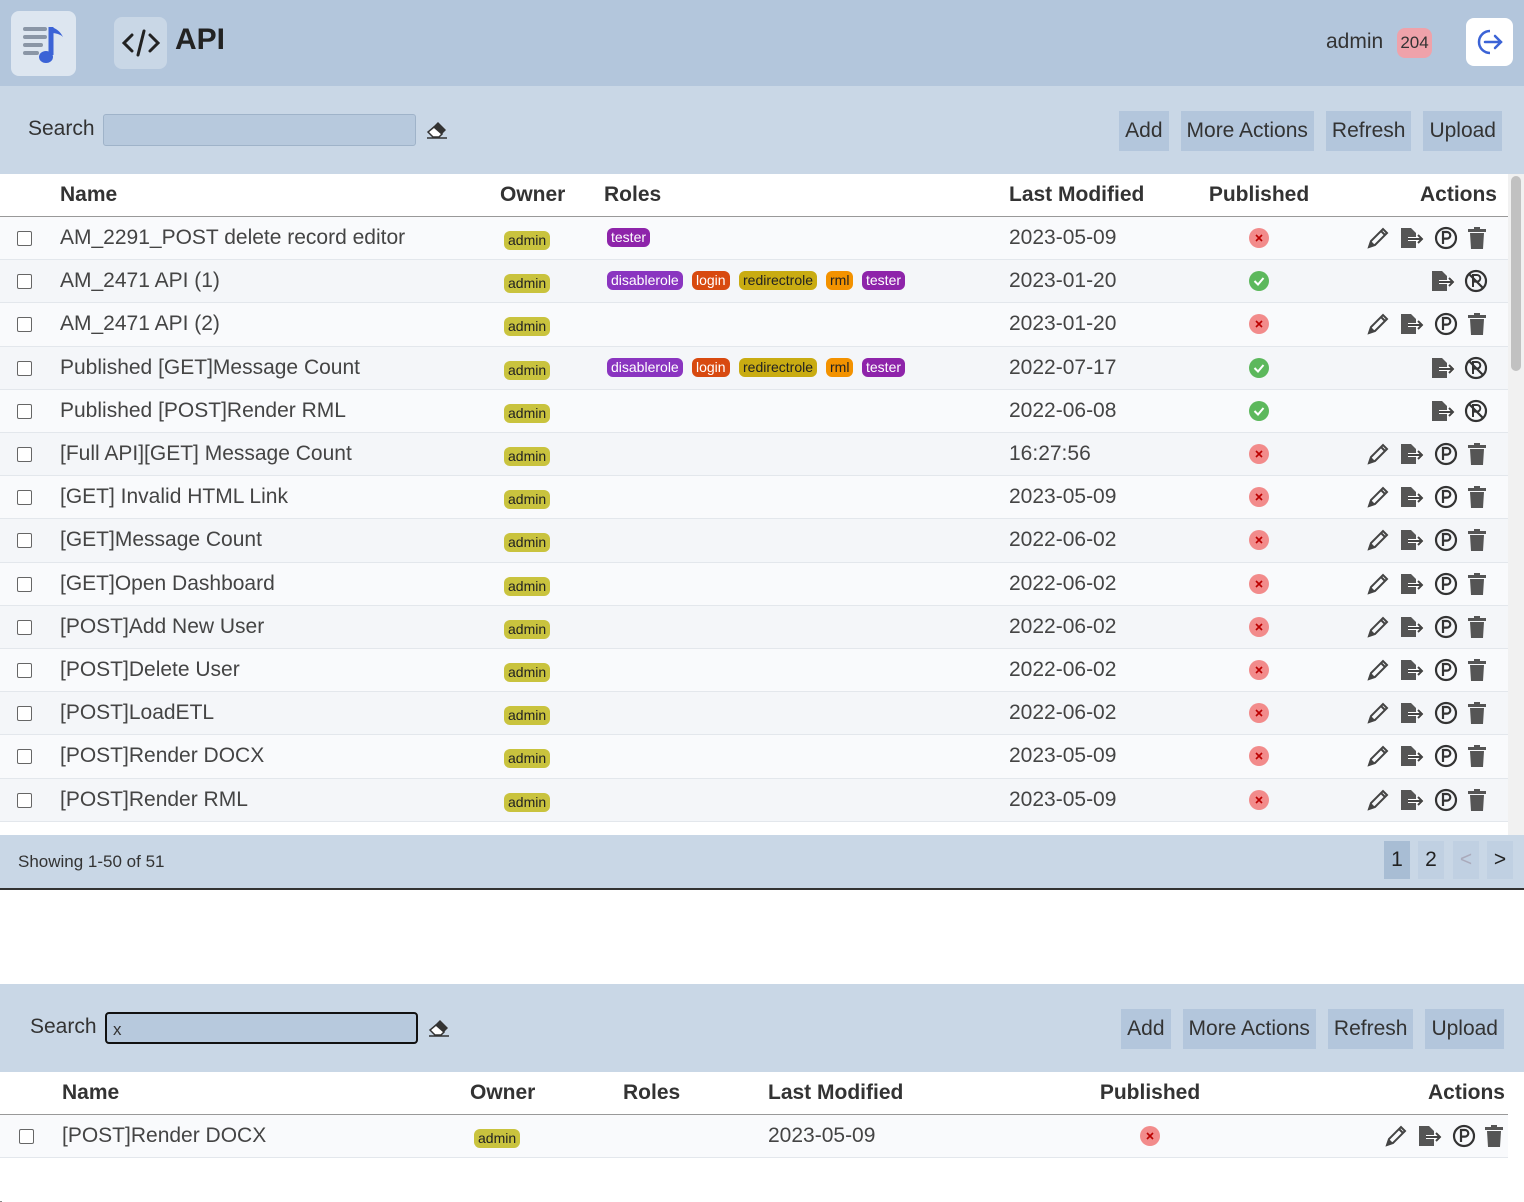  Describe the element at coordinates (203, 411) in the screenshot. I see `api-name: Published [POST]Render RML` at that location.